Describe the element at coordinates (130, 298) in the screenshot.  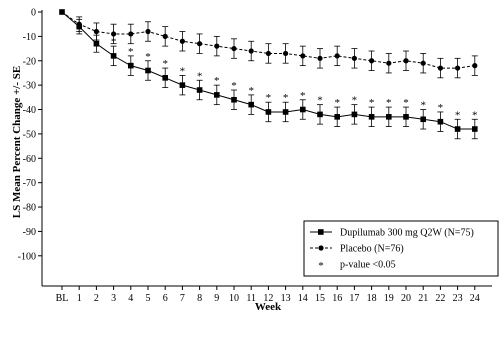
I see `x-tick-label: 4` at that location.